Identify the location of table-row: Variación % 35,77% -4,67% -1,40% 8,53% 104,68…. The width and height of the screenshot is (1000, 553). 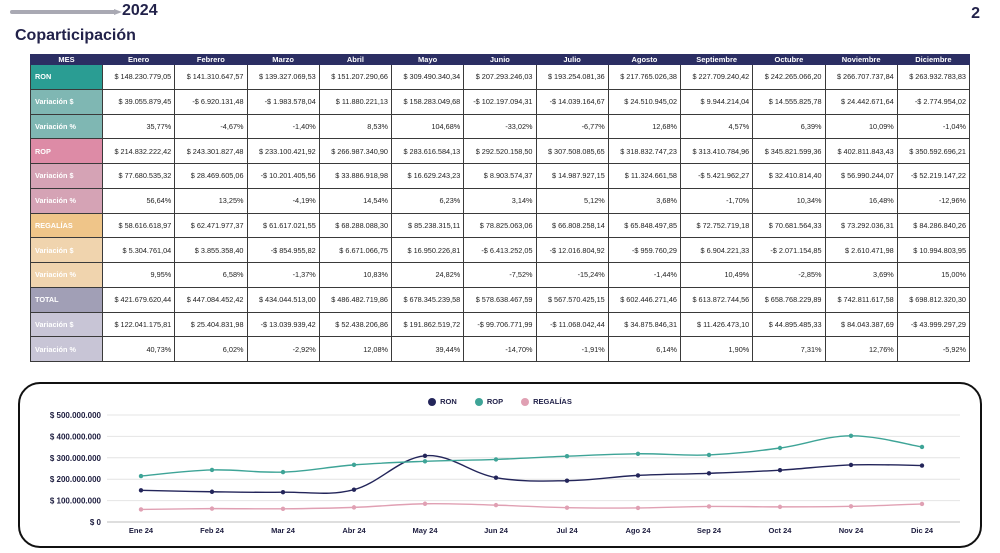
(500, 126).